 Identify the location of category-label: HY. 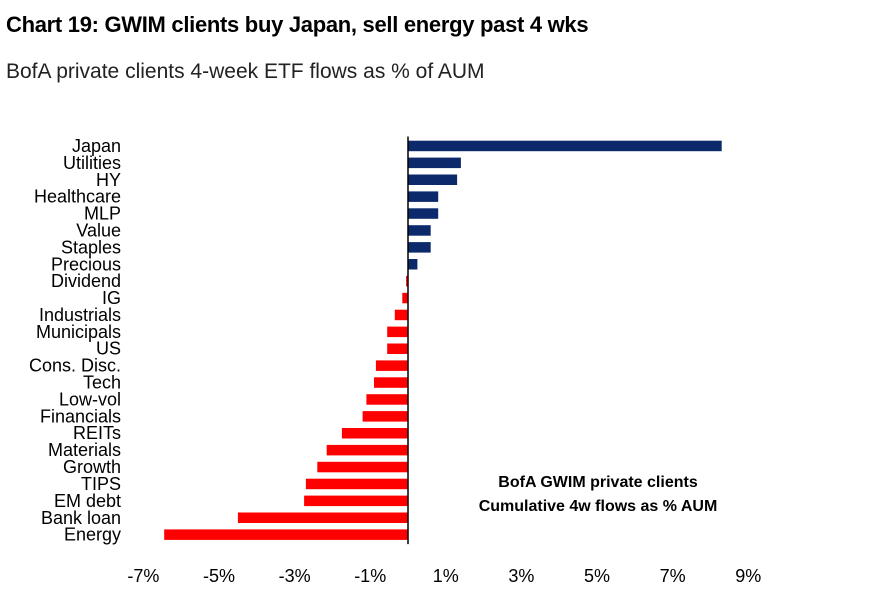
(108, 180).